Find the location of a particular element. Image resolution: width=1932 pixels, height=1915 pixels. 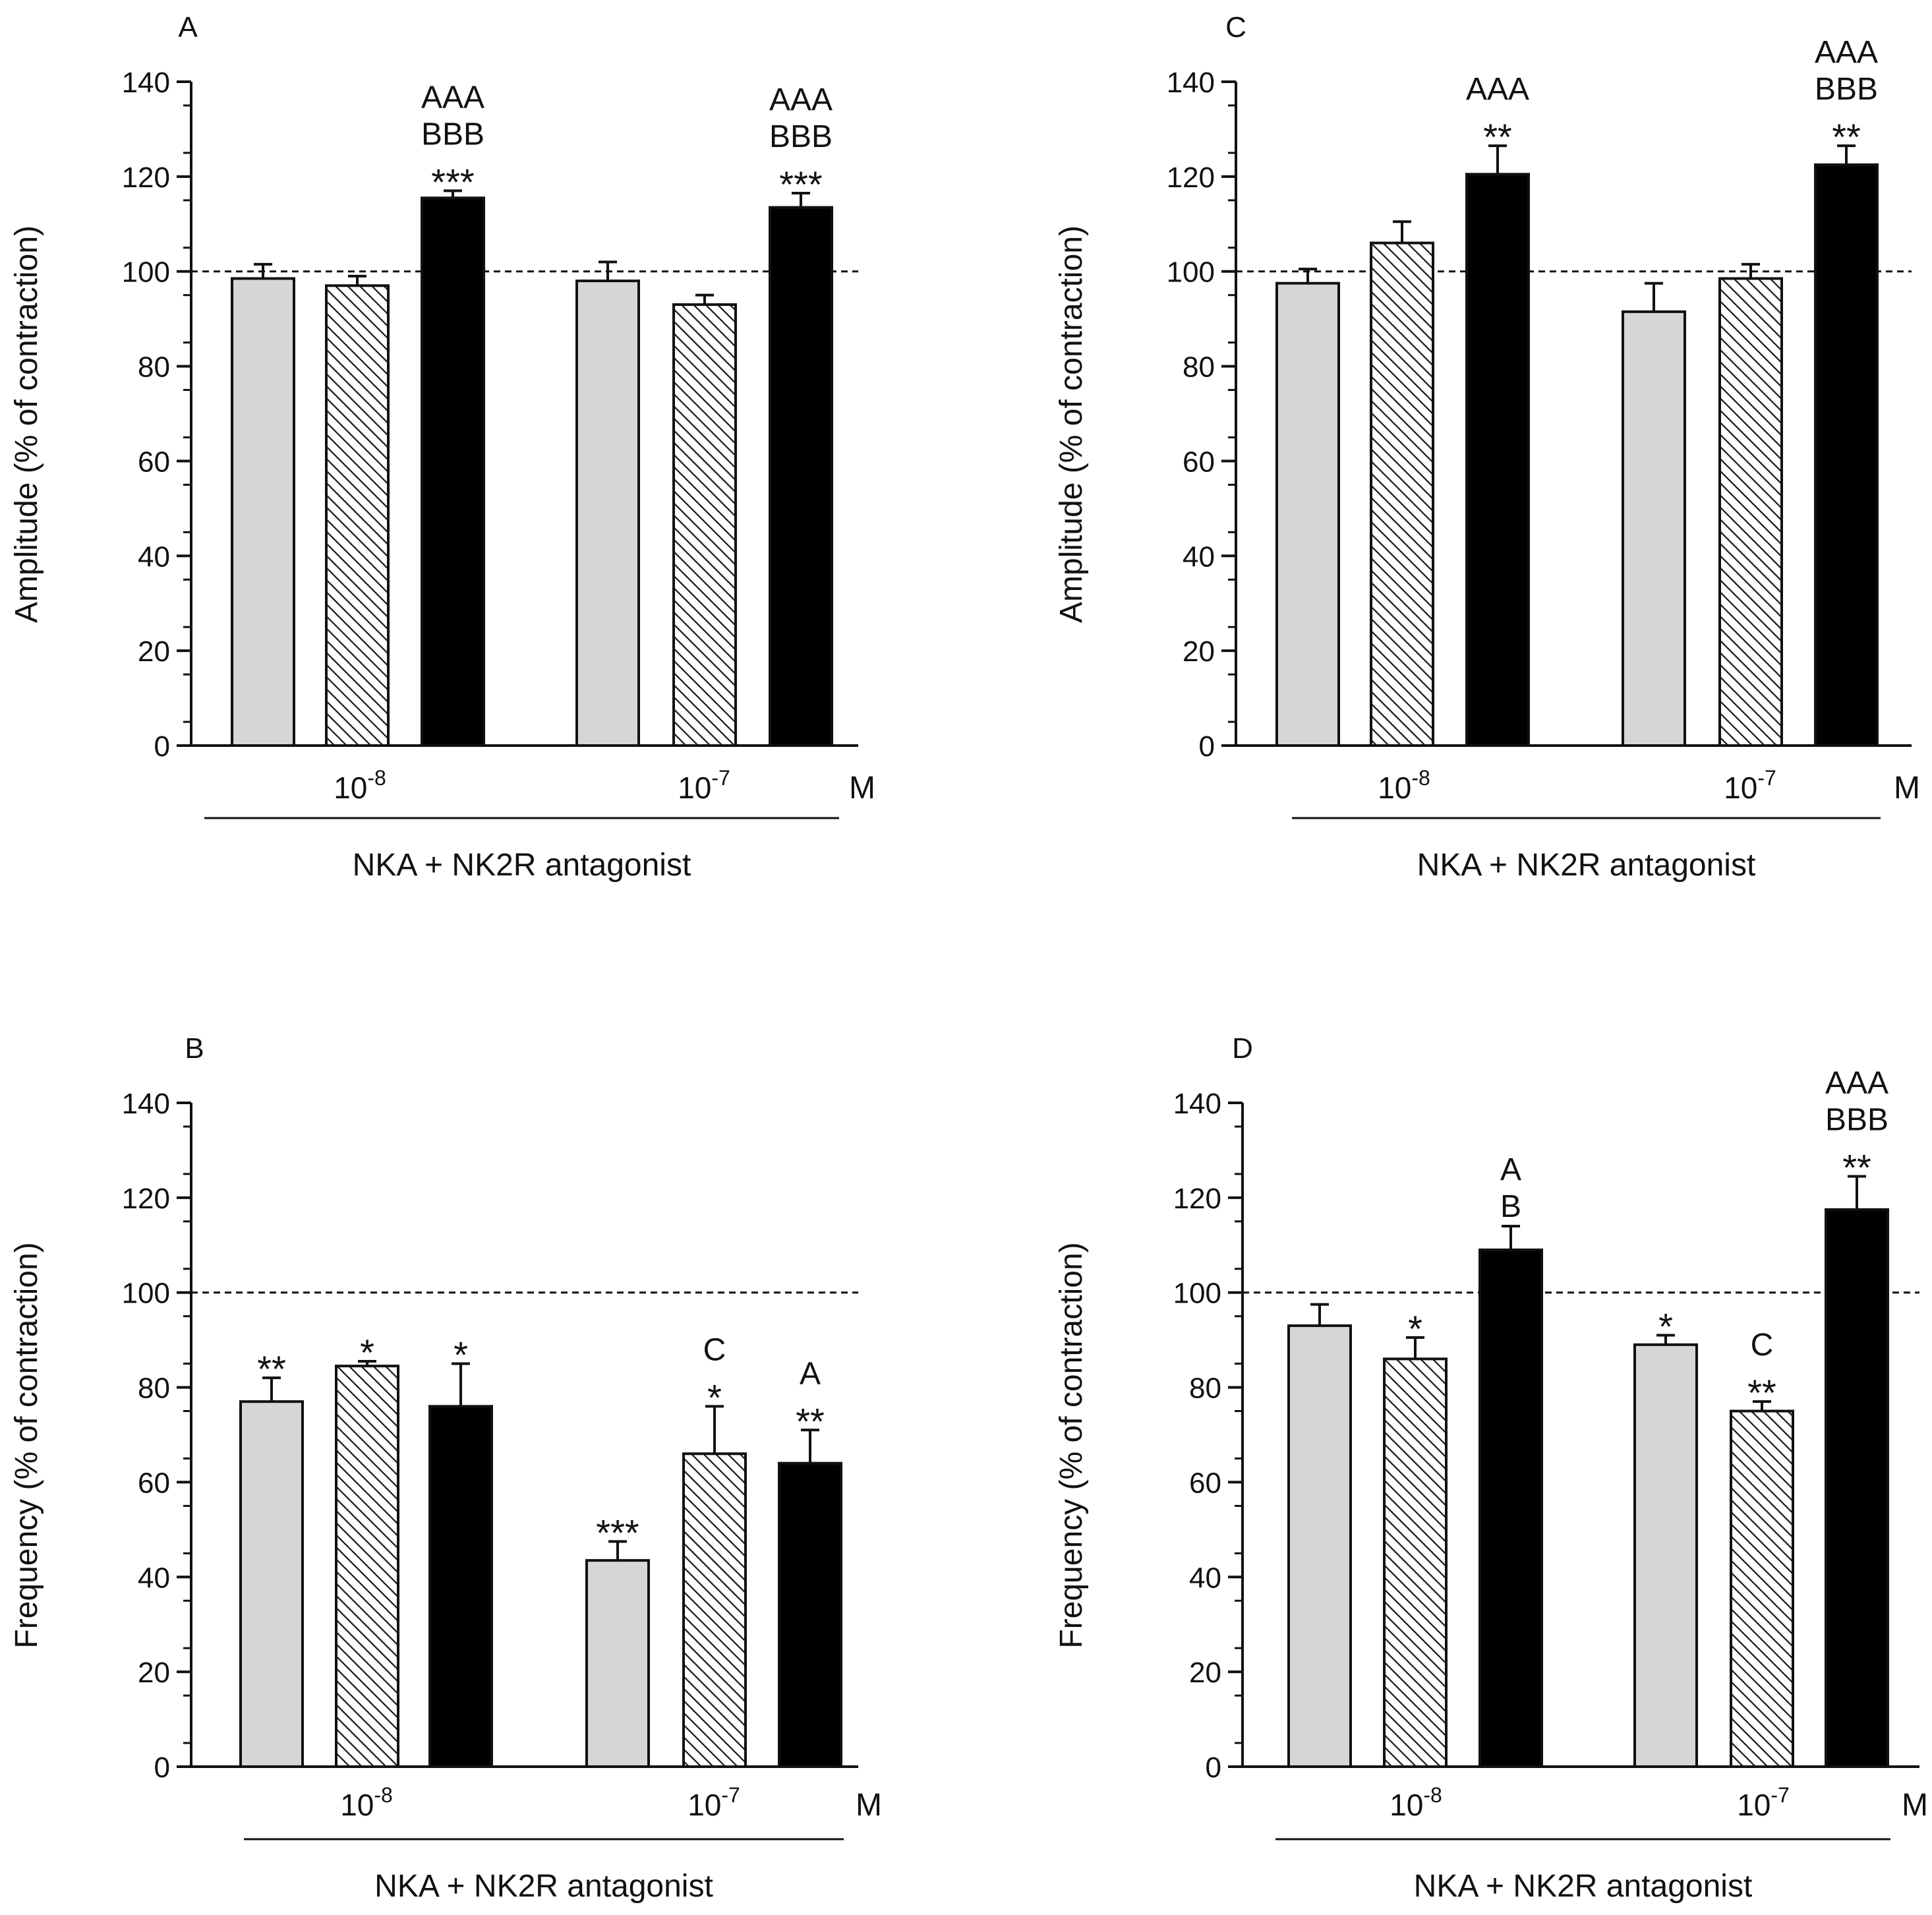

y-axis-title: Amplitude (% of contraction) is located at coordinates (27, 424).